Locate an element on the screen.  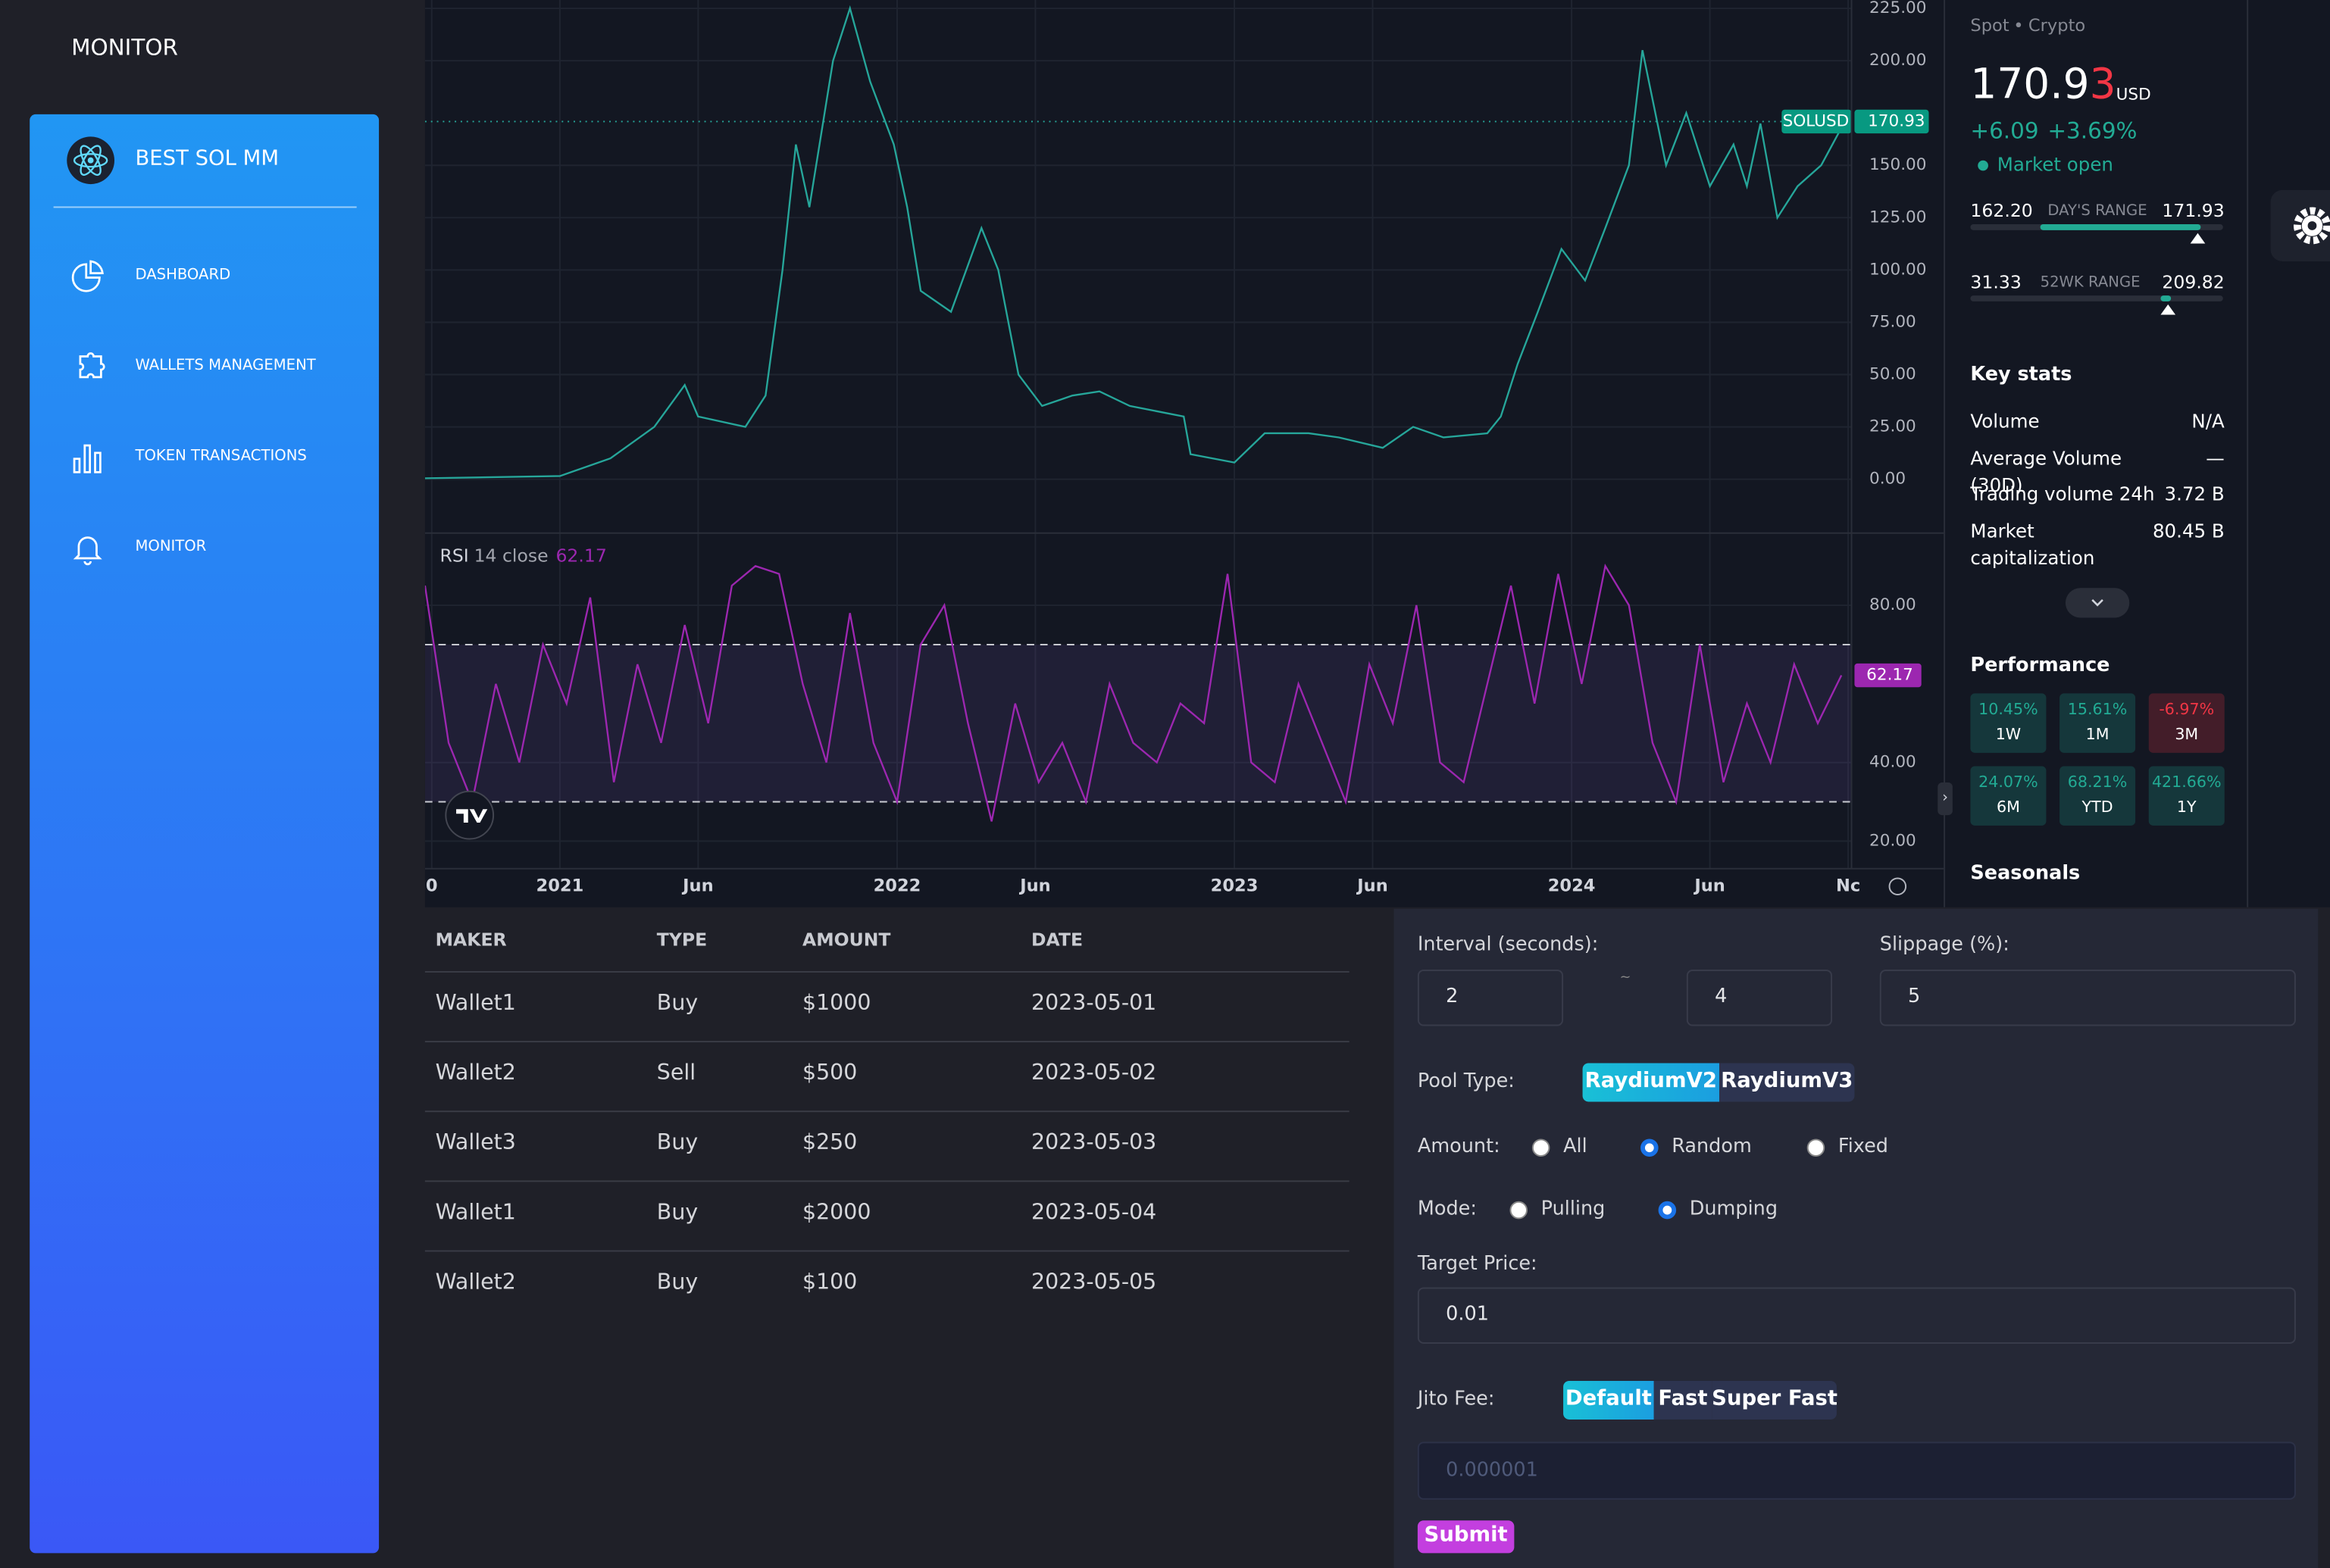
range-high: 171.93 is located at coordinates (2193, 211).